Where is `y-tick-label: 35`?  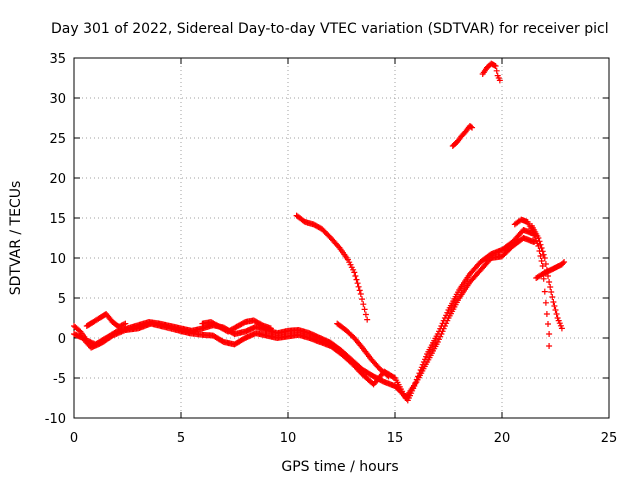
y-tick-label: 35 is located at coordinates (57, 59).